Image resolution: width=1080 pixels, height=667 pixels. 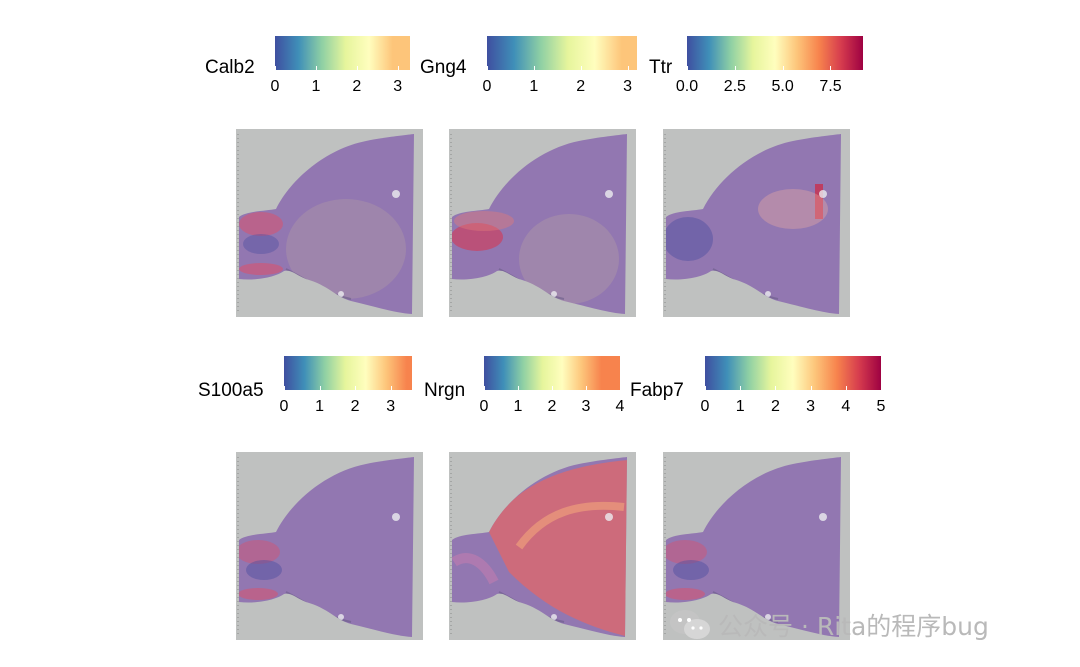 What do you see at coordinates (445, 390) in the screenshot?
I see `legend-title: Nrgn` at bounding box center [445, 390].